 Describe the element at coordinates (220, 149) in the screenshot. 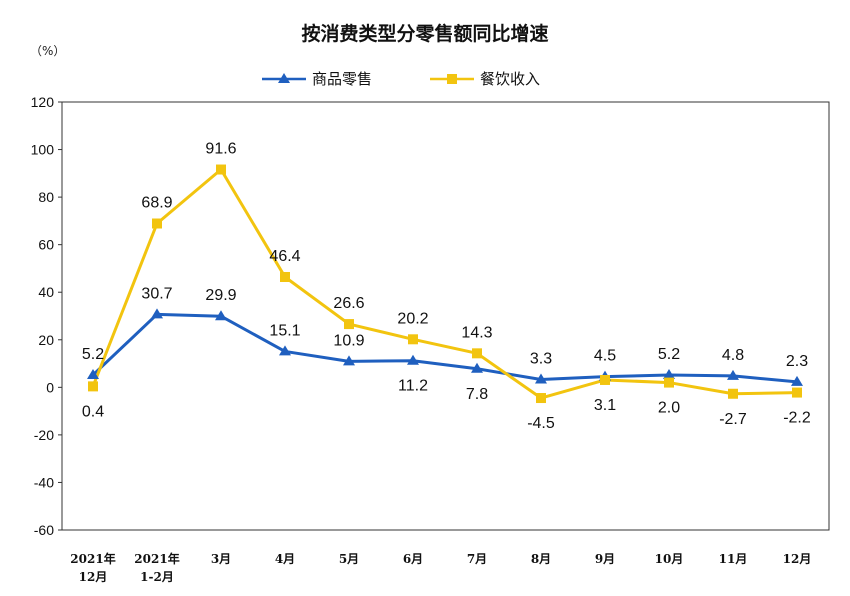

I see `catering-data-label: 91.6` at that location.